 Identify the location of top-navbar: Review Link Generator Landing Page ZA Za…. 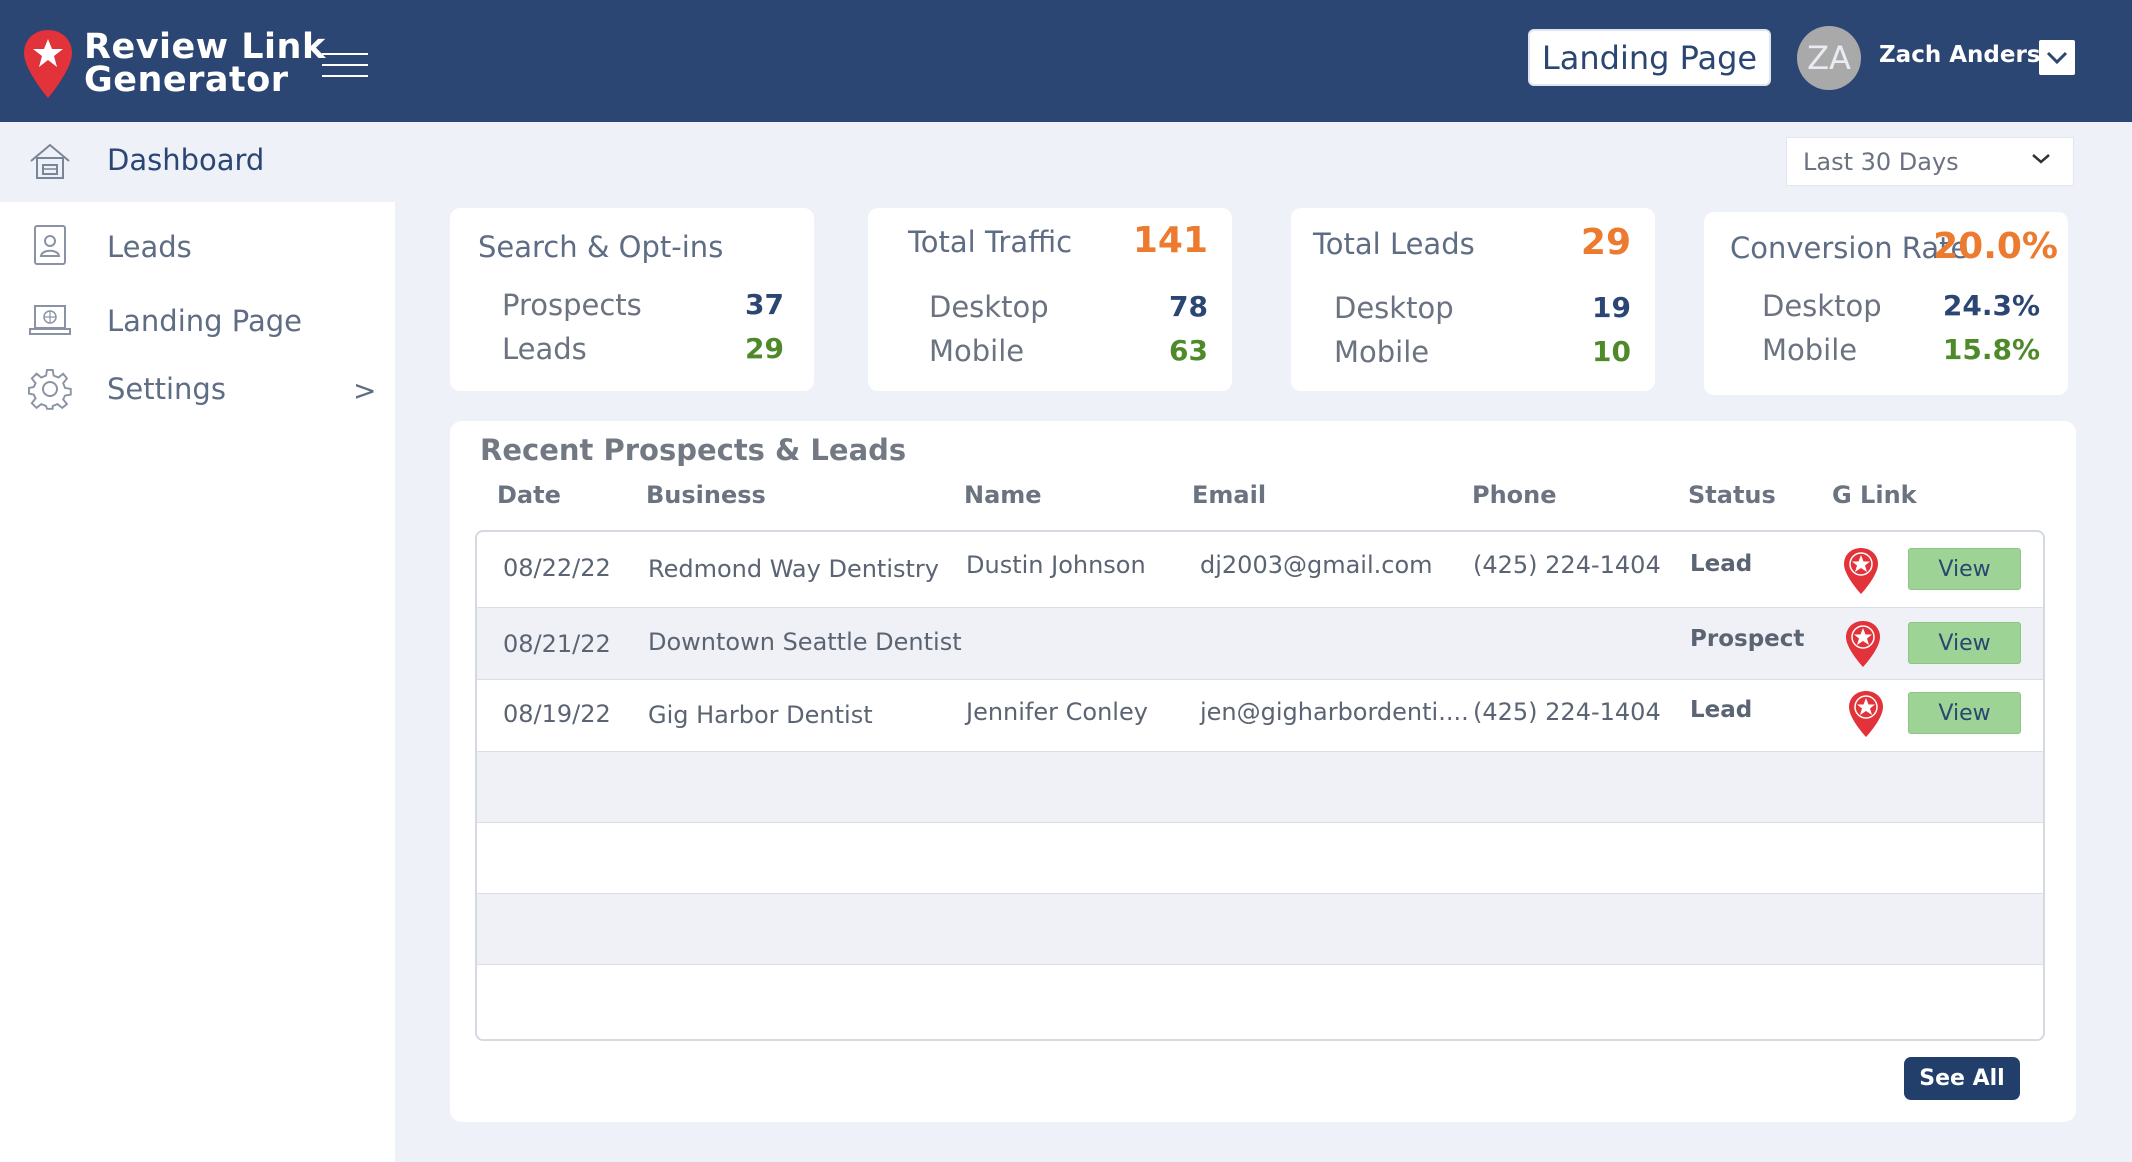
(1066, 61).